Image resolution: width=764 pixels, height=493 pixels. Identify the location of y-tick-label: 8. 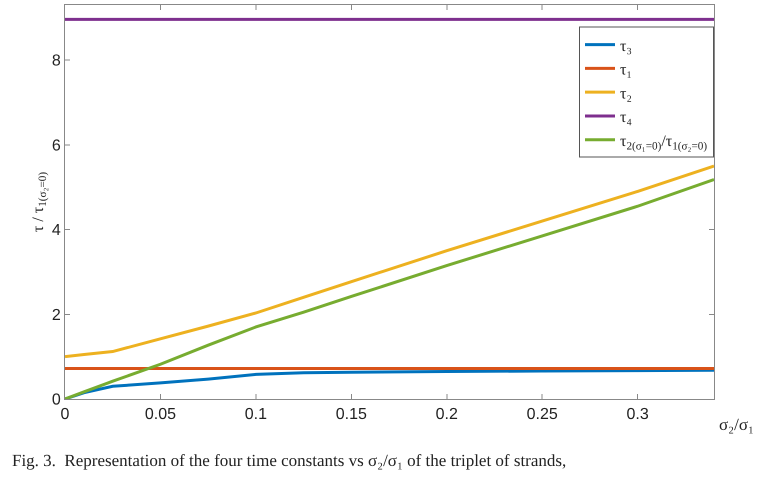
(56, 61).